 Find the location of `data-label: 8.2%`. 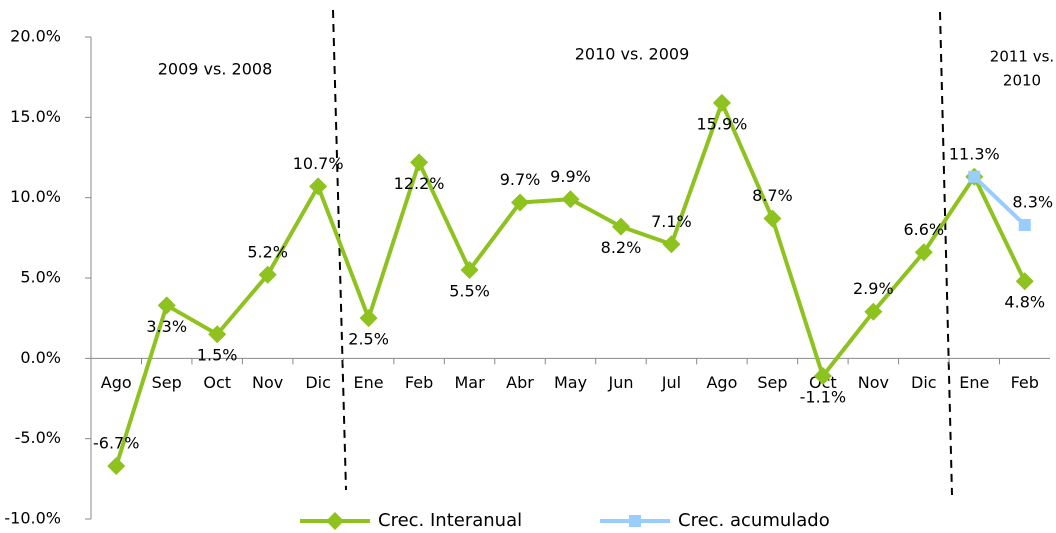

data-label: 8.2% is located at coordinates (621, 247).